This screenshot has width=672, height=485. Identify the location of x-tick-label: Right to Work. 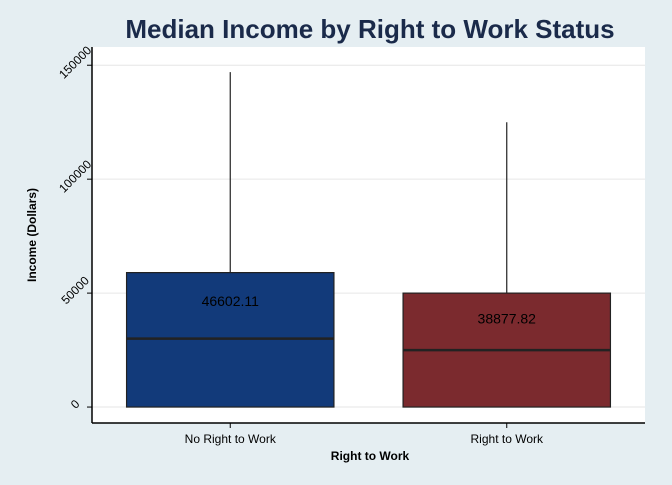
(507, 439).